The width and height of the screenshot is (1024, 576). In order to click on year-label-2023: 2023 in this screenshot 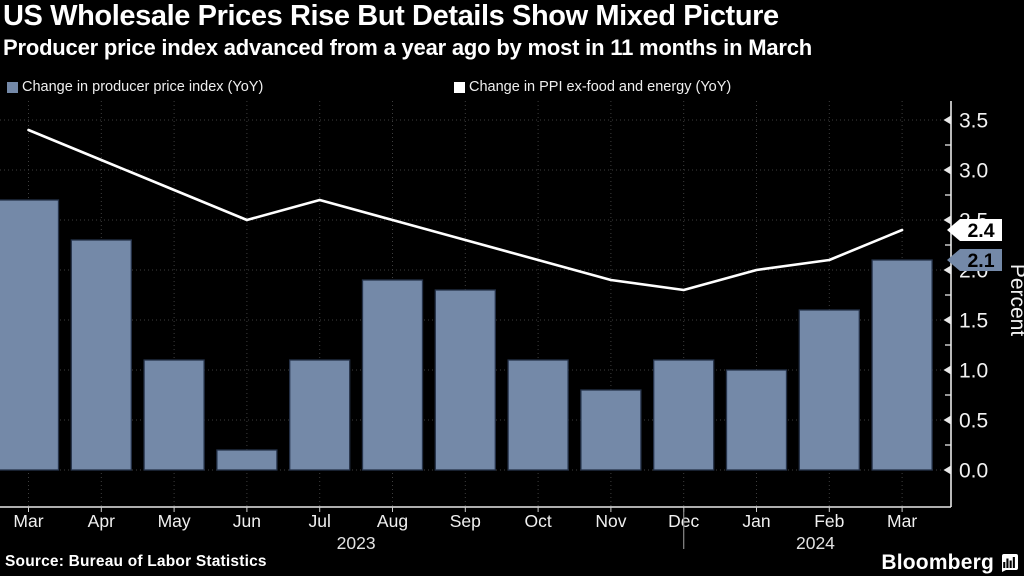, I will do `click(356, 543)`.